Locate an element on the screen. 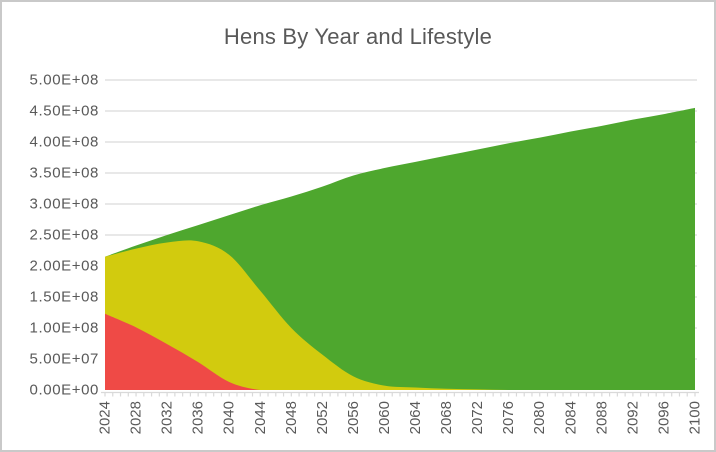  y-tick-label: 4.50E+08 is located at coordinates (64, 111).